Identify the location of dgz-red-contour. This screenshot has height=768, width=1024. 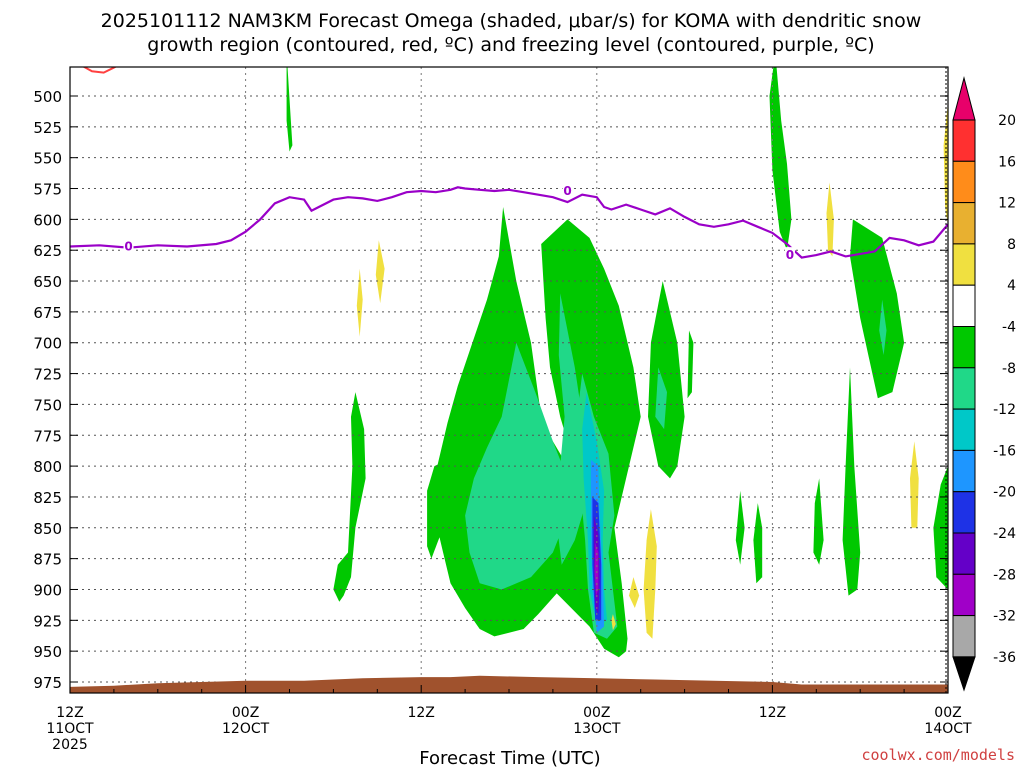
(100, 70).